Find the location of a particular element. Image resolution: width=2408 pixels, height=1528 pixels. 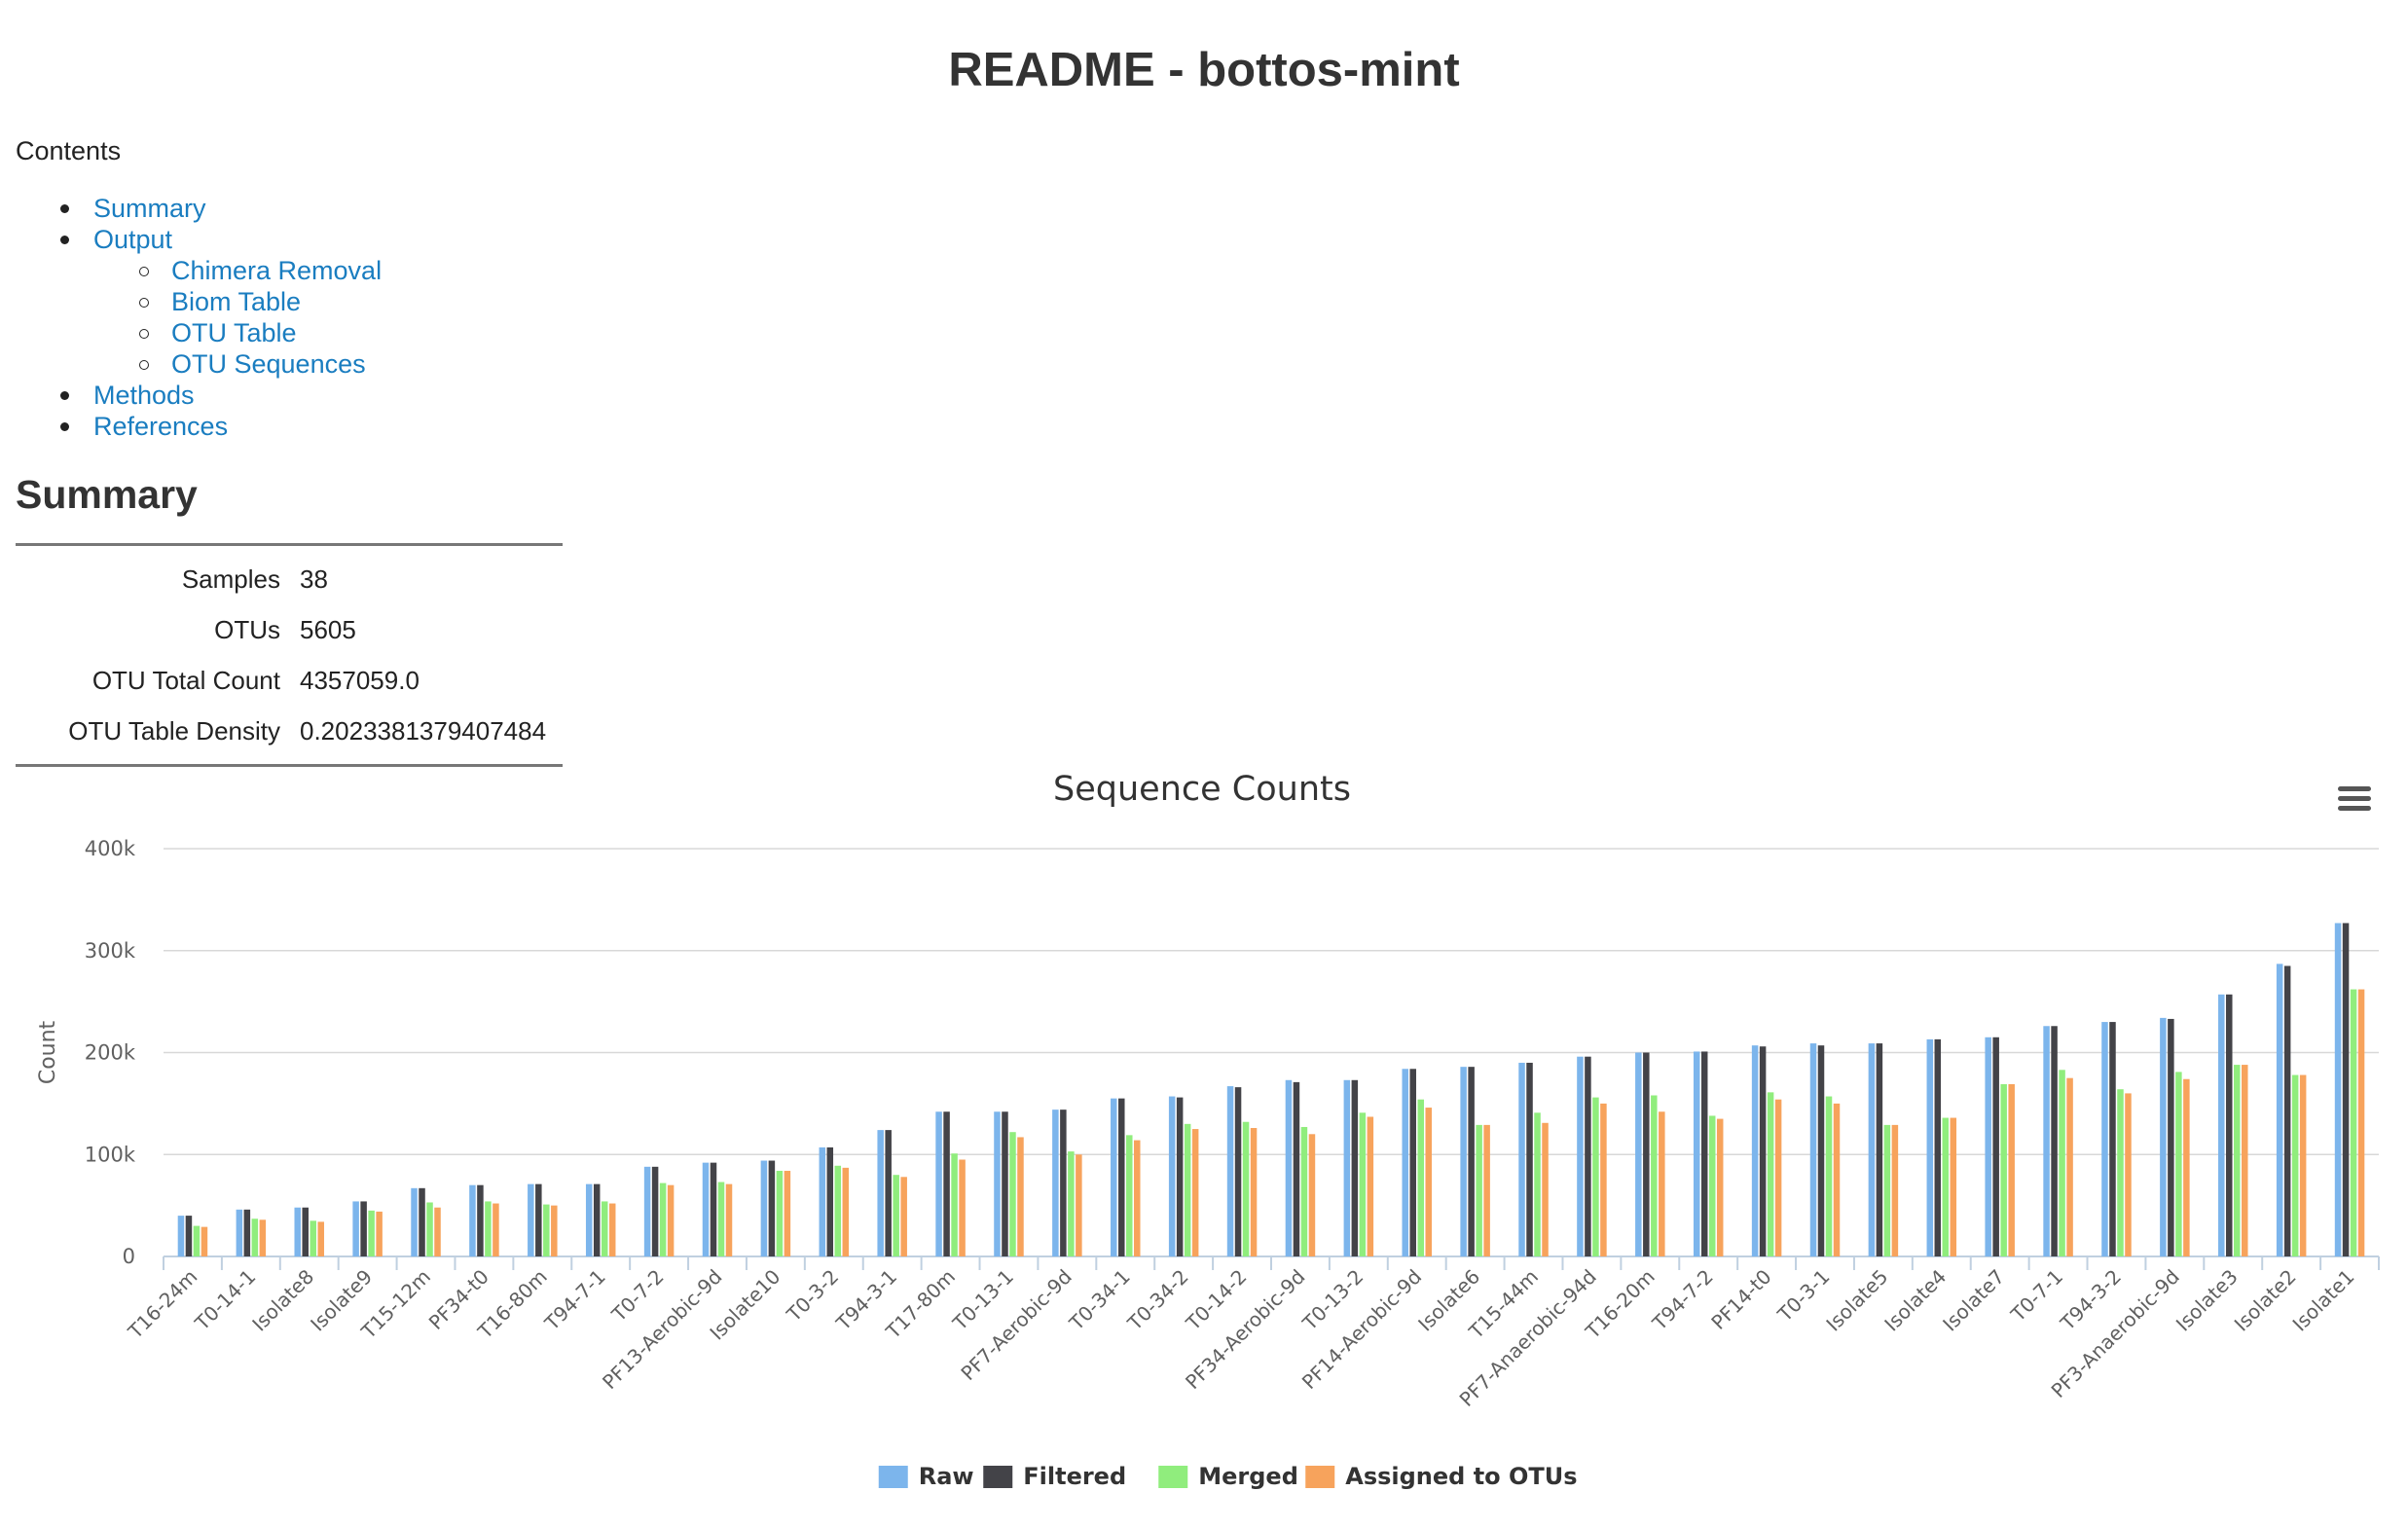

legend-label-merged: Merged is located at coordinates (1248, 1476).